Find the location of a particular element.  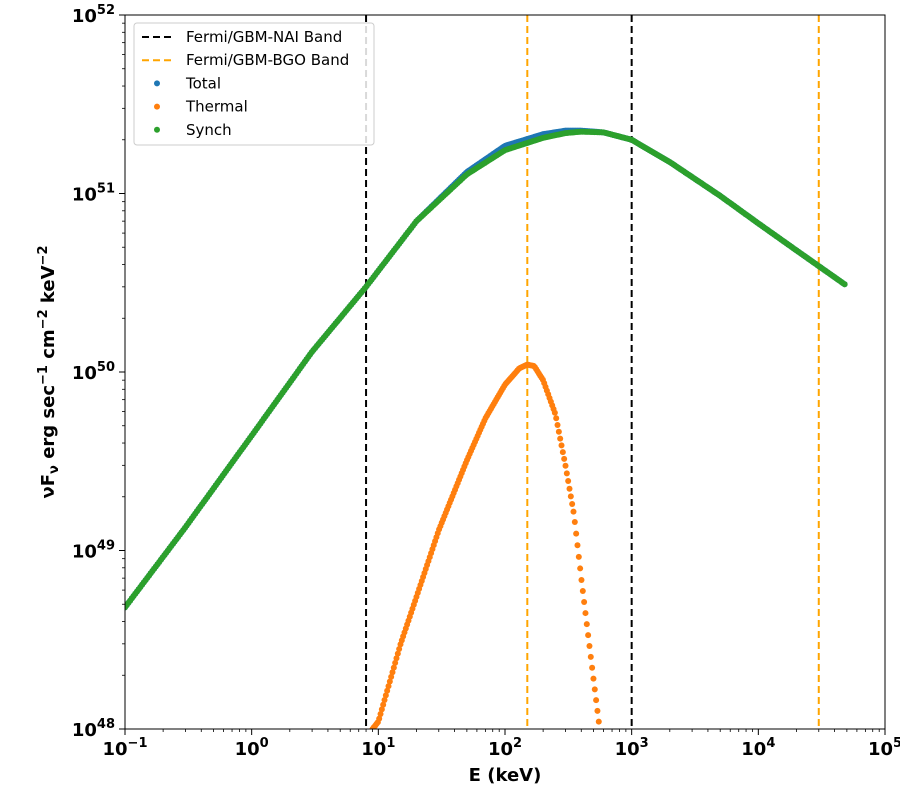

y-tick-label: 1052 is located at coordinates (93, 15).